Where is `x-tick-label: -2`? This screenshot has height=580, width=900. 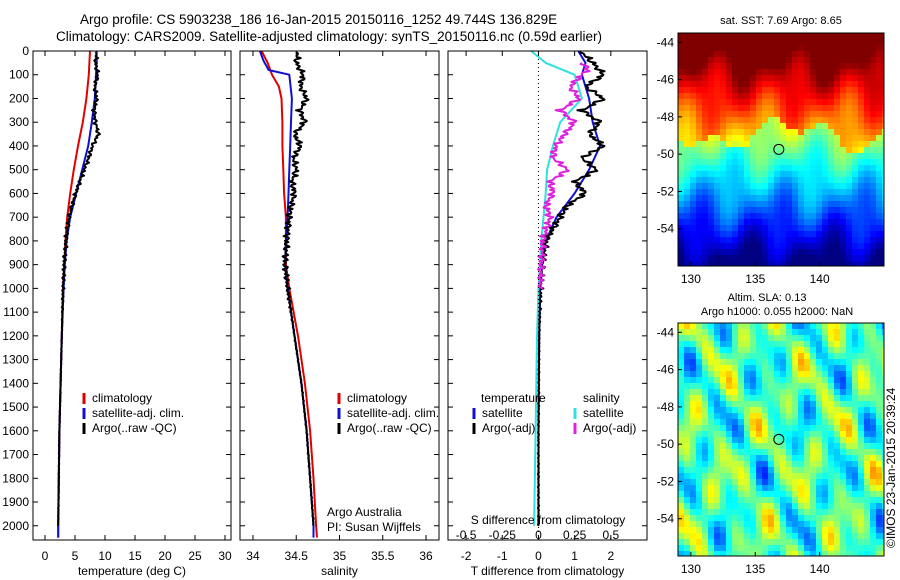
x-tick-label: -2 is located at coordinates (466, 556).